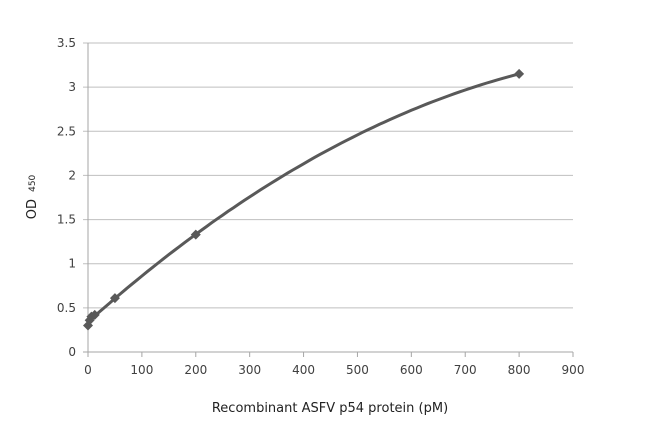  What do you see at coordinates (32, 209) in the screenshot?
I see `y-axis-title-main: OD` at bounding box center [32, 209].